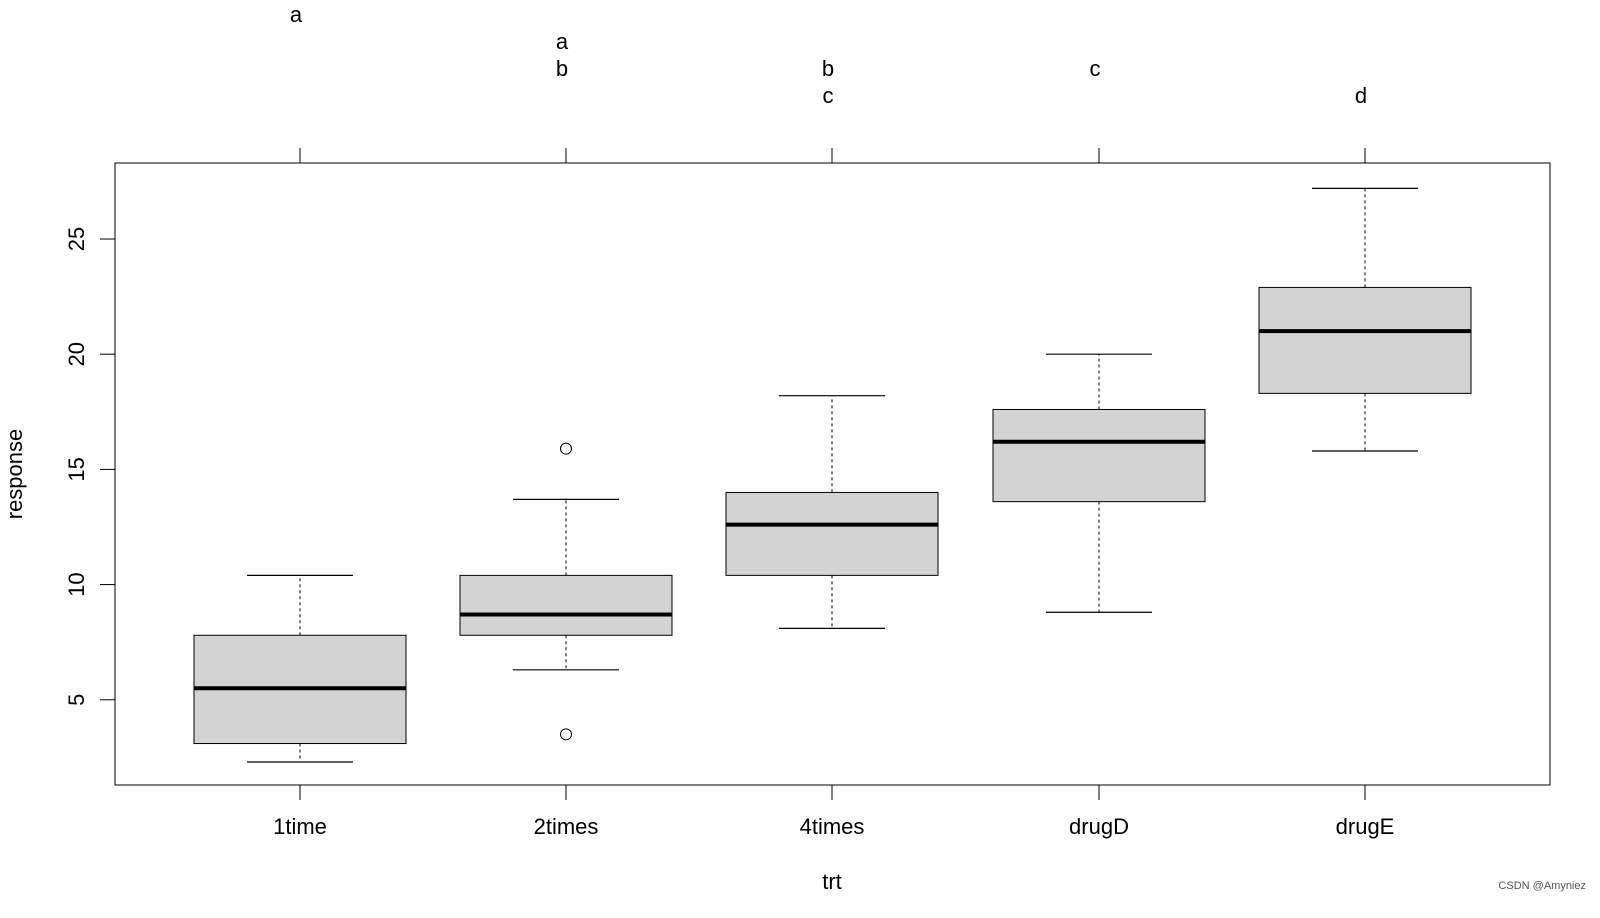  I want to click on x-tick-label-4times: 4times, so click(832, 826).